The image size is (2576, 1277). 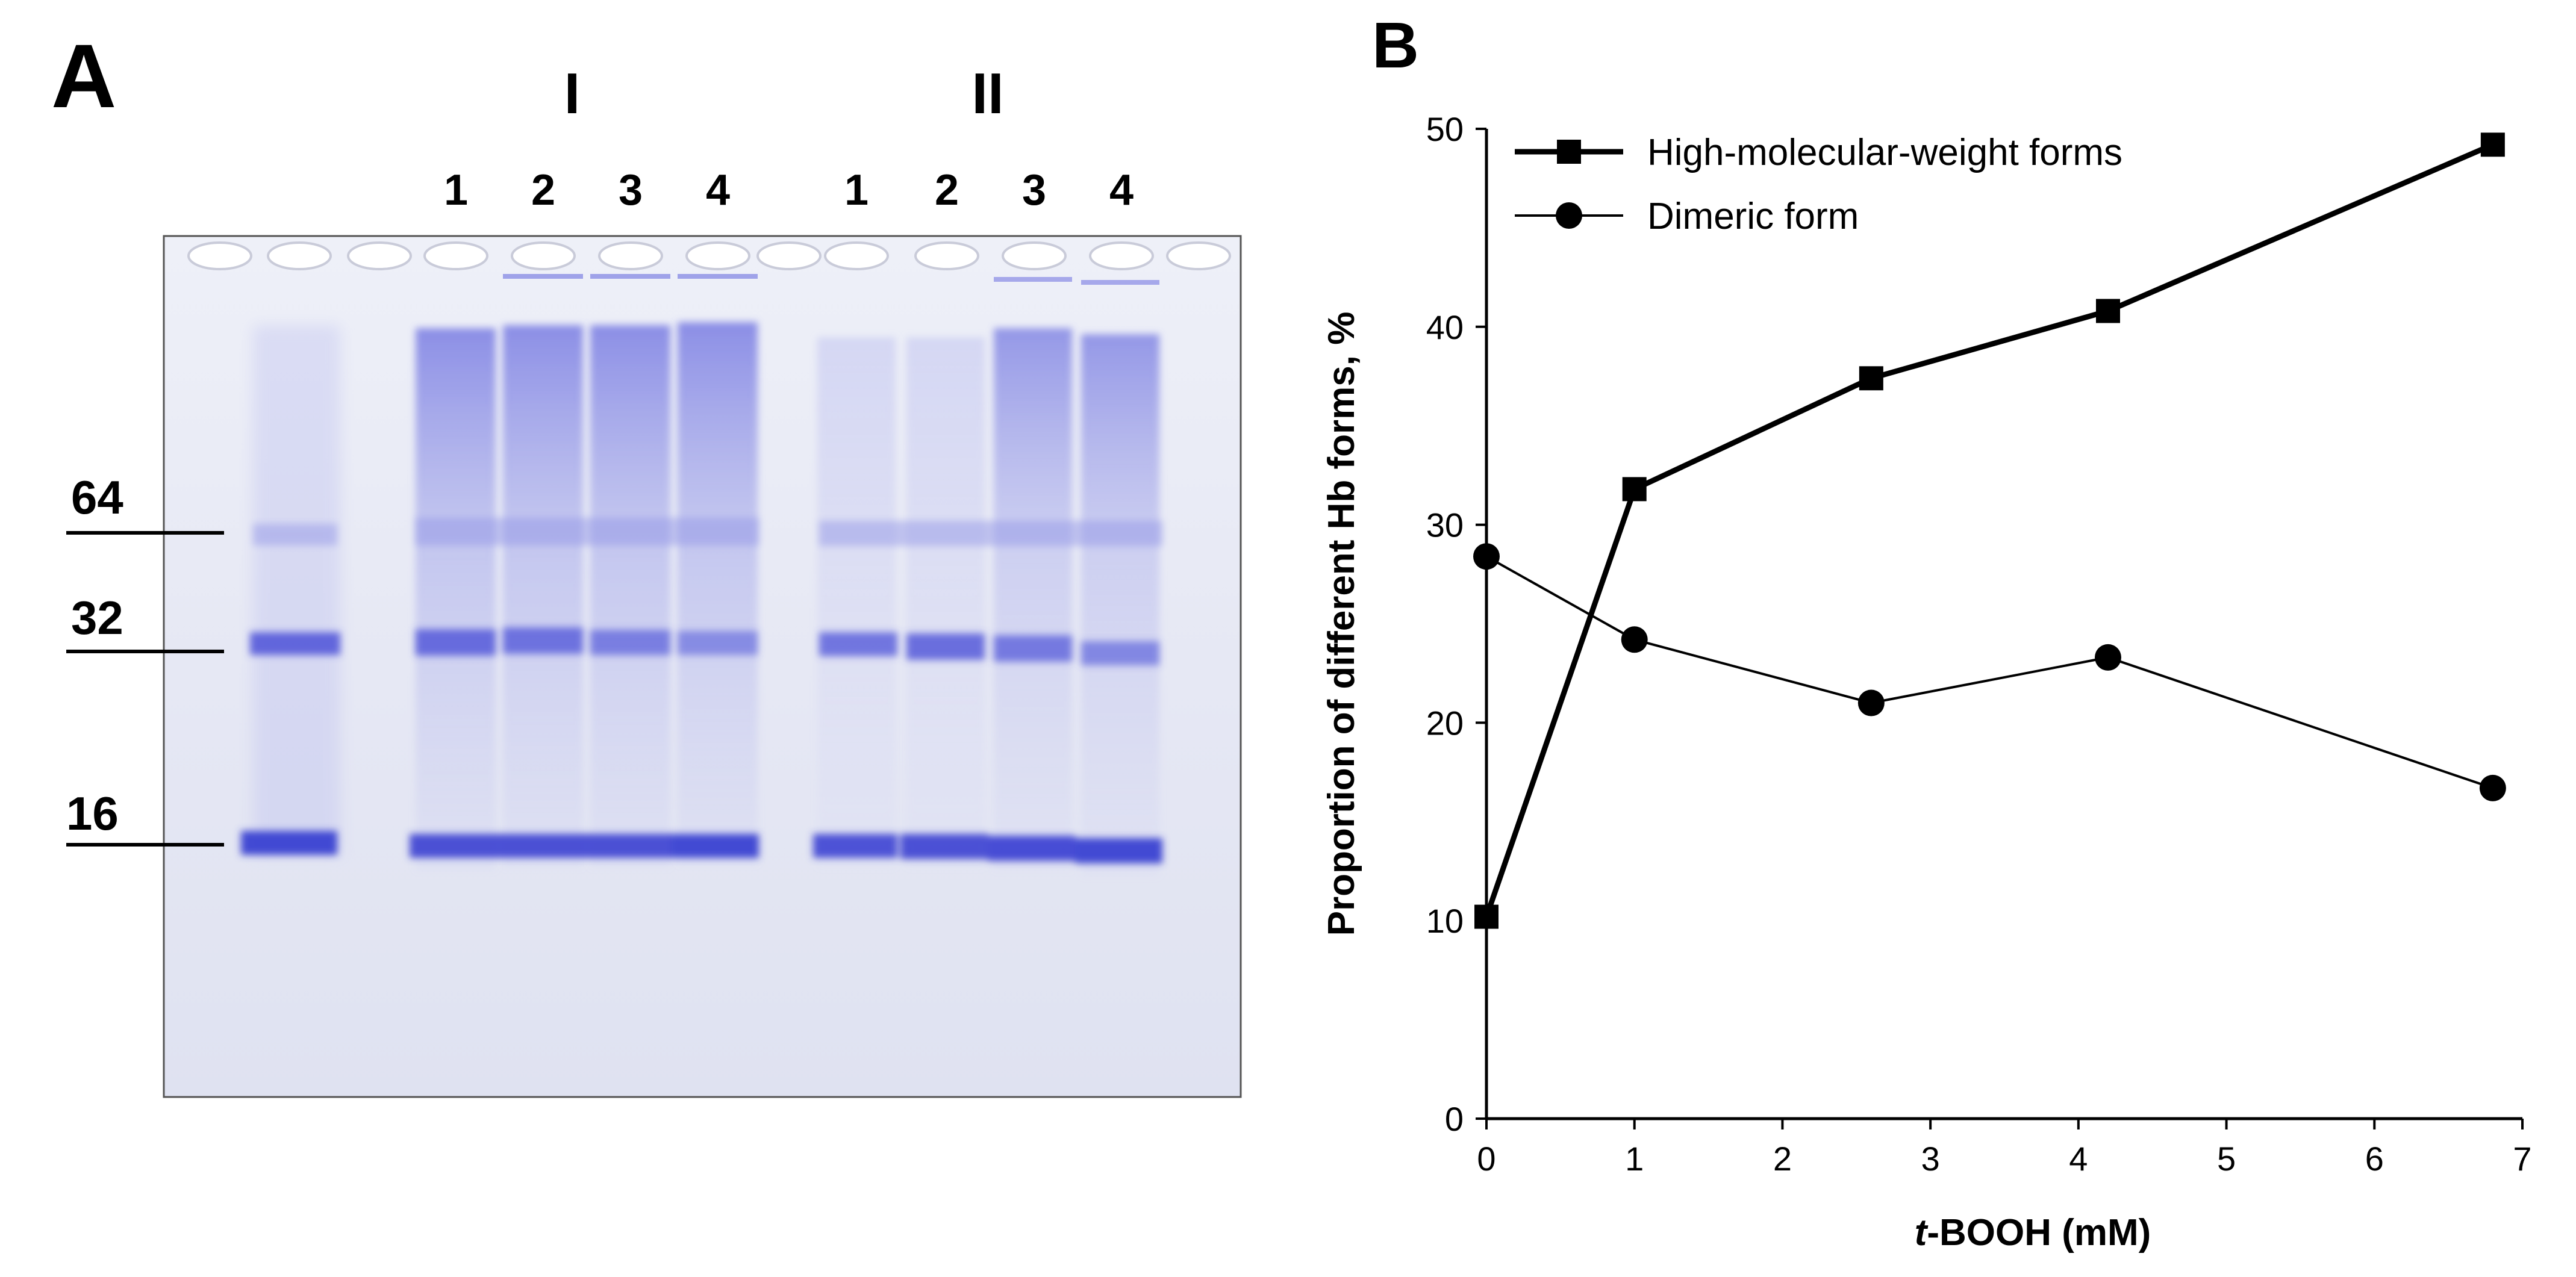 What do you see at coordinates (1569, 152) in the screenshot?
I see `legend-marker-square` at bounding box center [1569, 152].